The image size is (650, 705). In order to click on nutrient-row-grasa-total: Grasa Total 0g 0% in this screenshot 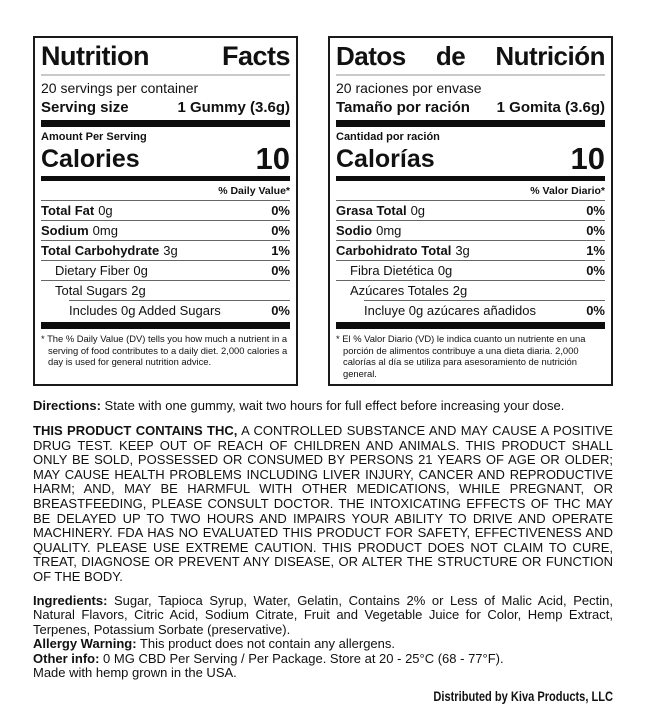, I will do `click(470, 210)`.